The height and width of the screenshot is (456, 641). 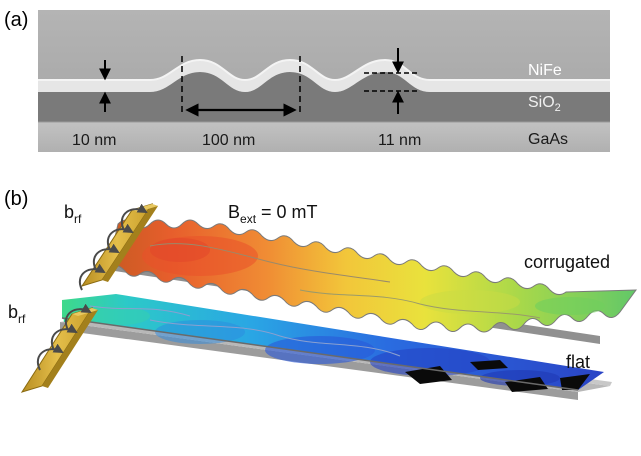 What do you see at coordinates (545, 70) in the screenshot?
I see `nife-label: NiFe` at bounding box center [545, 70].